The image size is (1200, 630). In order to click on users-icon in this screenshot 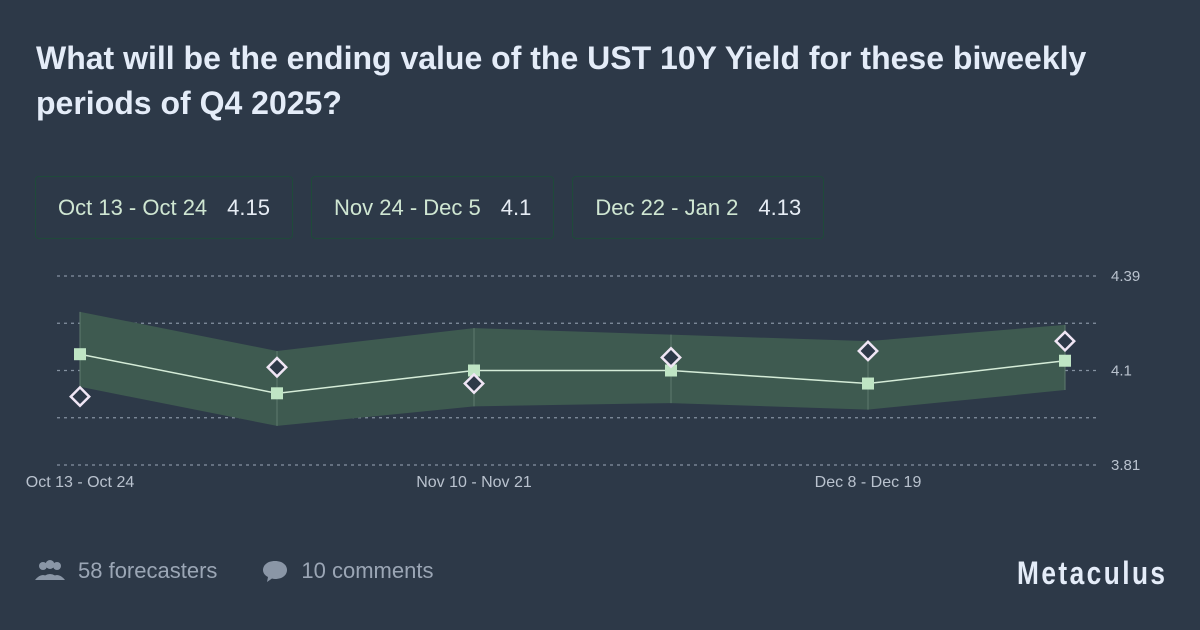, I will do `click(50, 570)`.